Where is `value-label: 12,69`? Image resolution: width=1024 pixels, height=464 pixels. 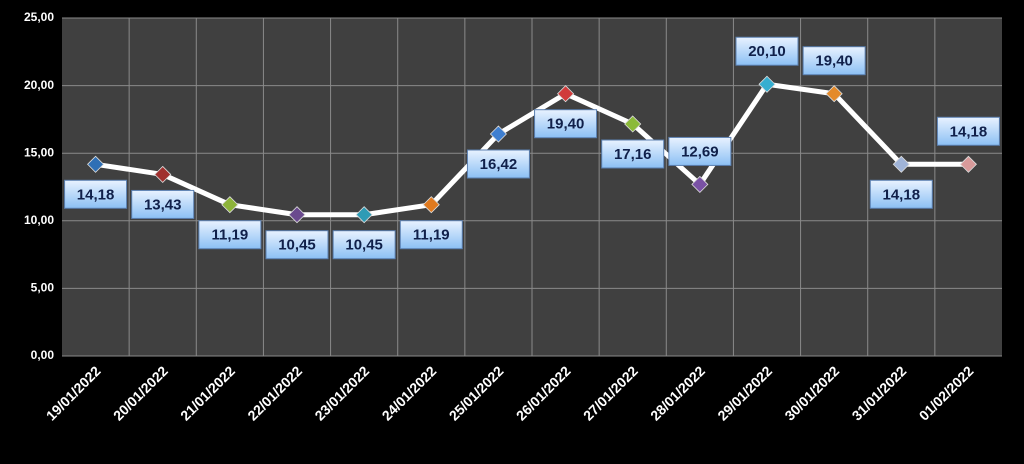 value-label: 12,69 is located at coordinates (700, 151).